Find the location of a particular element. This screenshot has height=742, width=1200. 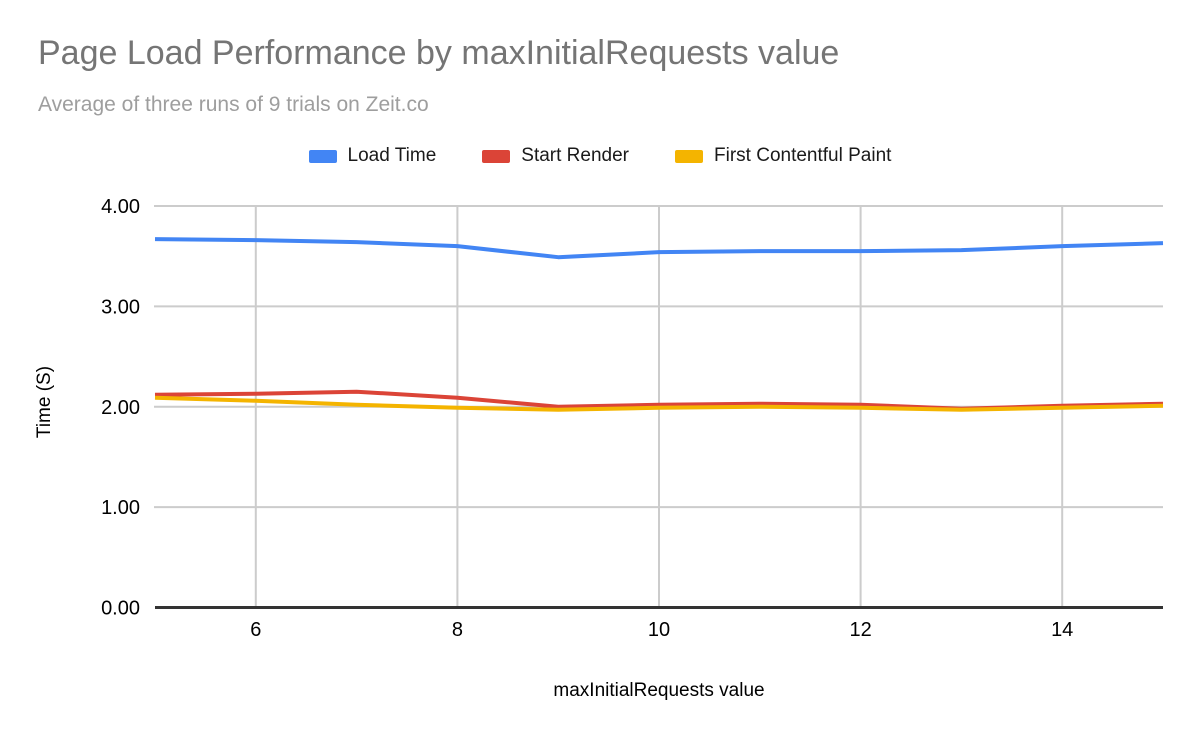

legend-item-load-time: Load Time is located at coordinates (372, 156).